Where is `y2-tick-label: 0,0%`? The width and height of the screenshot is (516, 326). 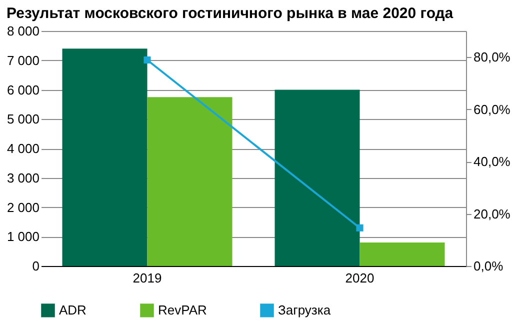
y2-tick-label: 0,0% is located at coordinates (489, 266).